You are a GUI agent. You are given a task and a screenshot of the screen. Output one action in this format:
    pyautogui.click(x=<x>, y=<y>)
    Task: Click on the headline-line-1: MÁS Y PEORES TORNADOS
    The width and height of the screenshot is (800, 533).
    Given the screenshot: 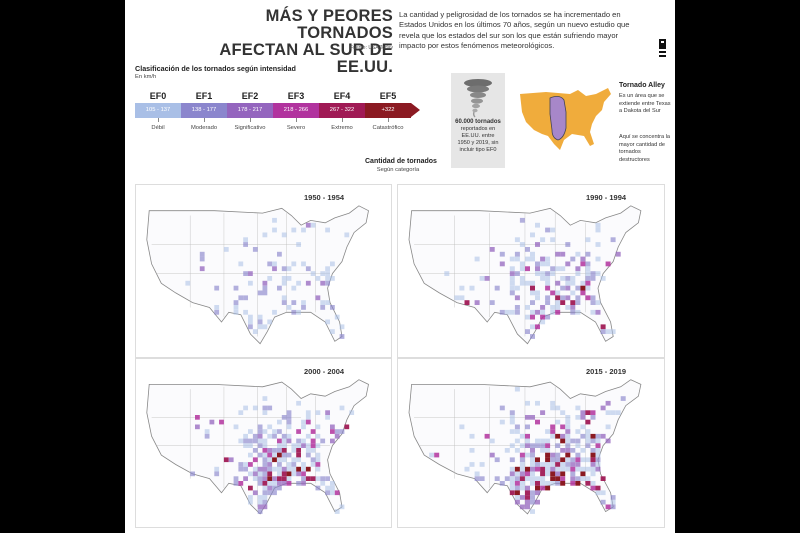 What is the action you would take?
    pyautogui.click(x=329, y=24)
    